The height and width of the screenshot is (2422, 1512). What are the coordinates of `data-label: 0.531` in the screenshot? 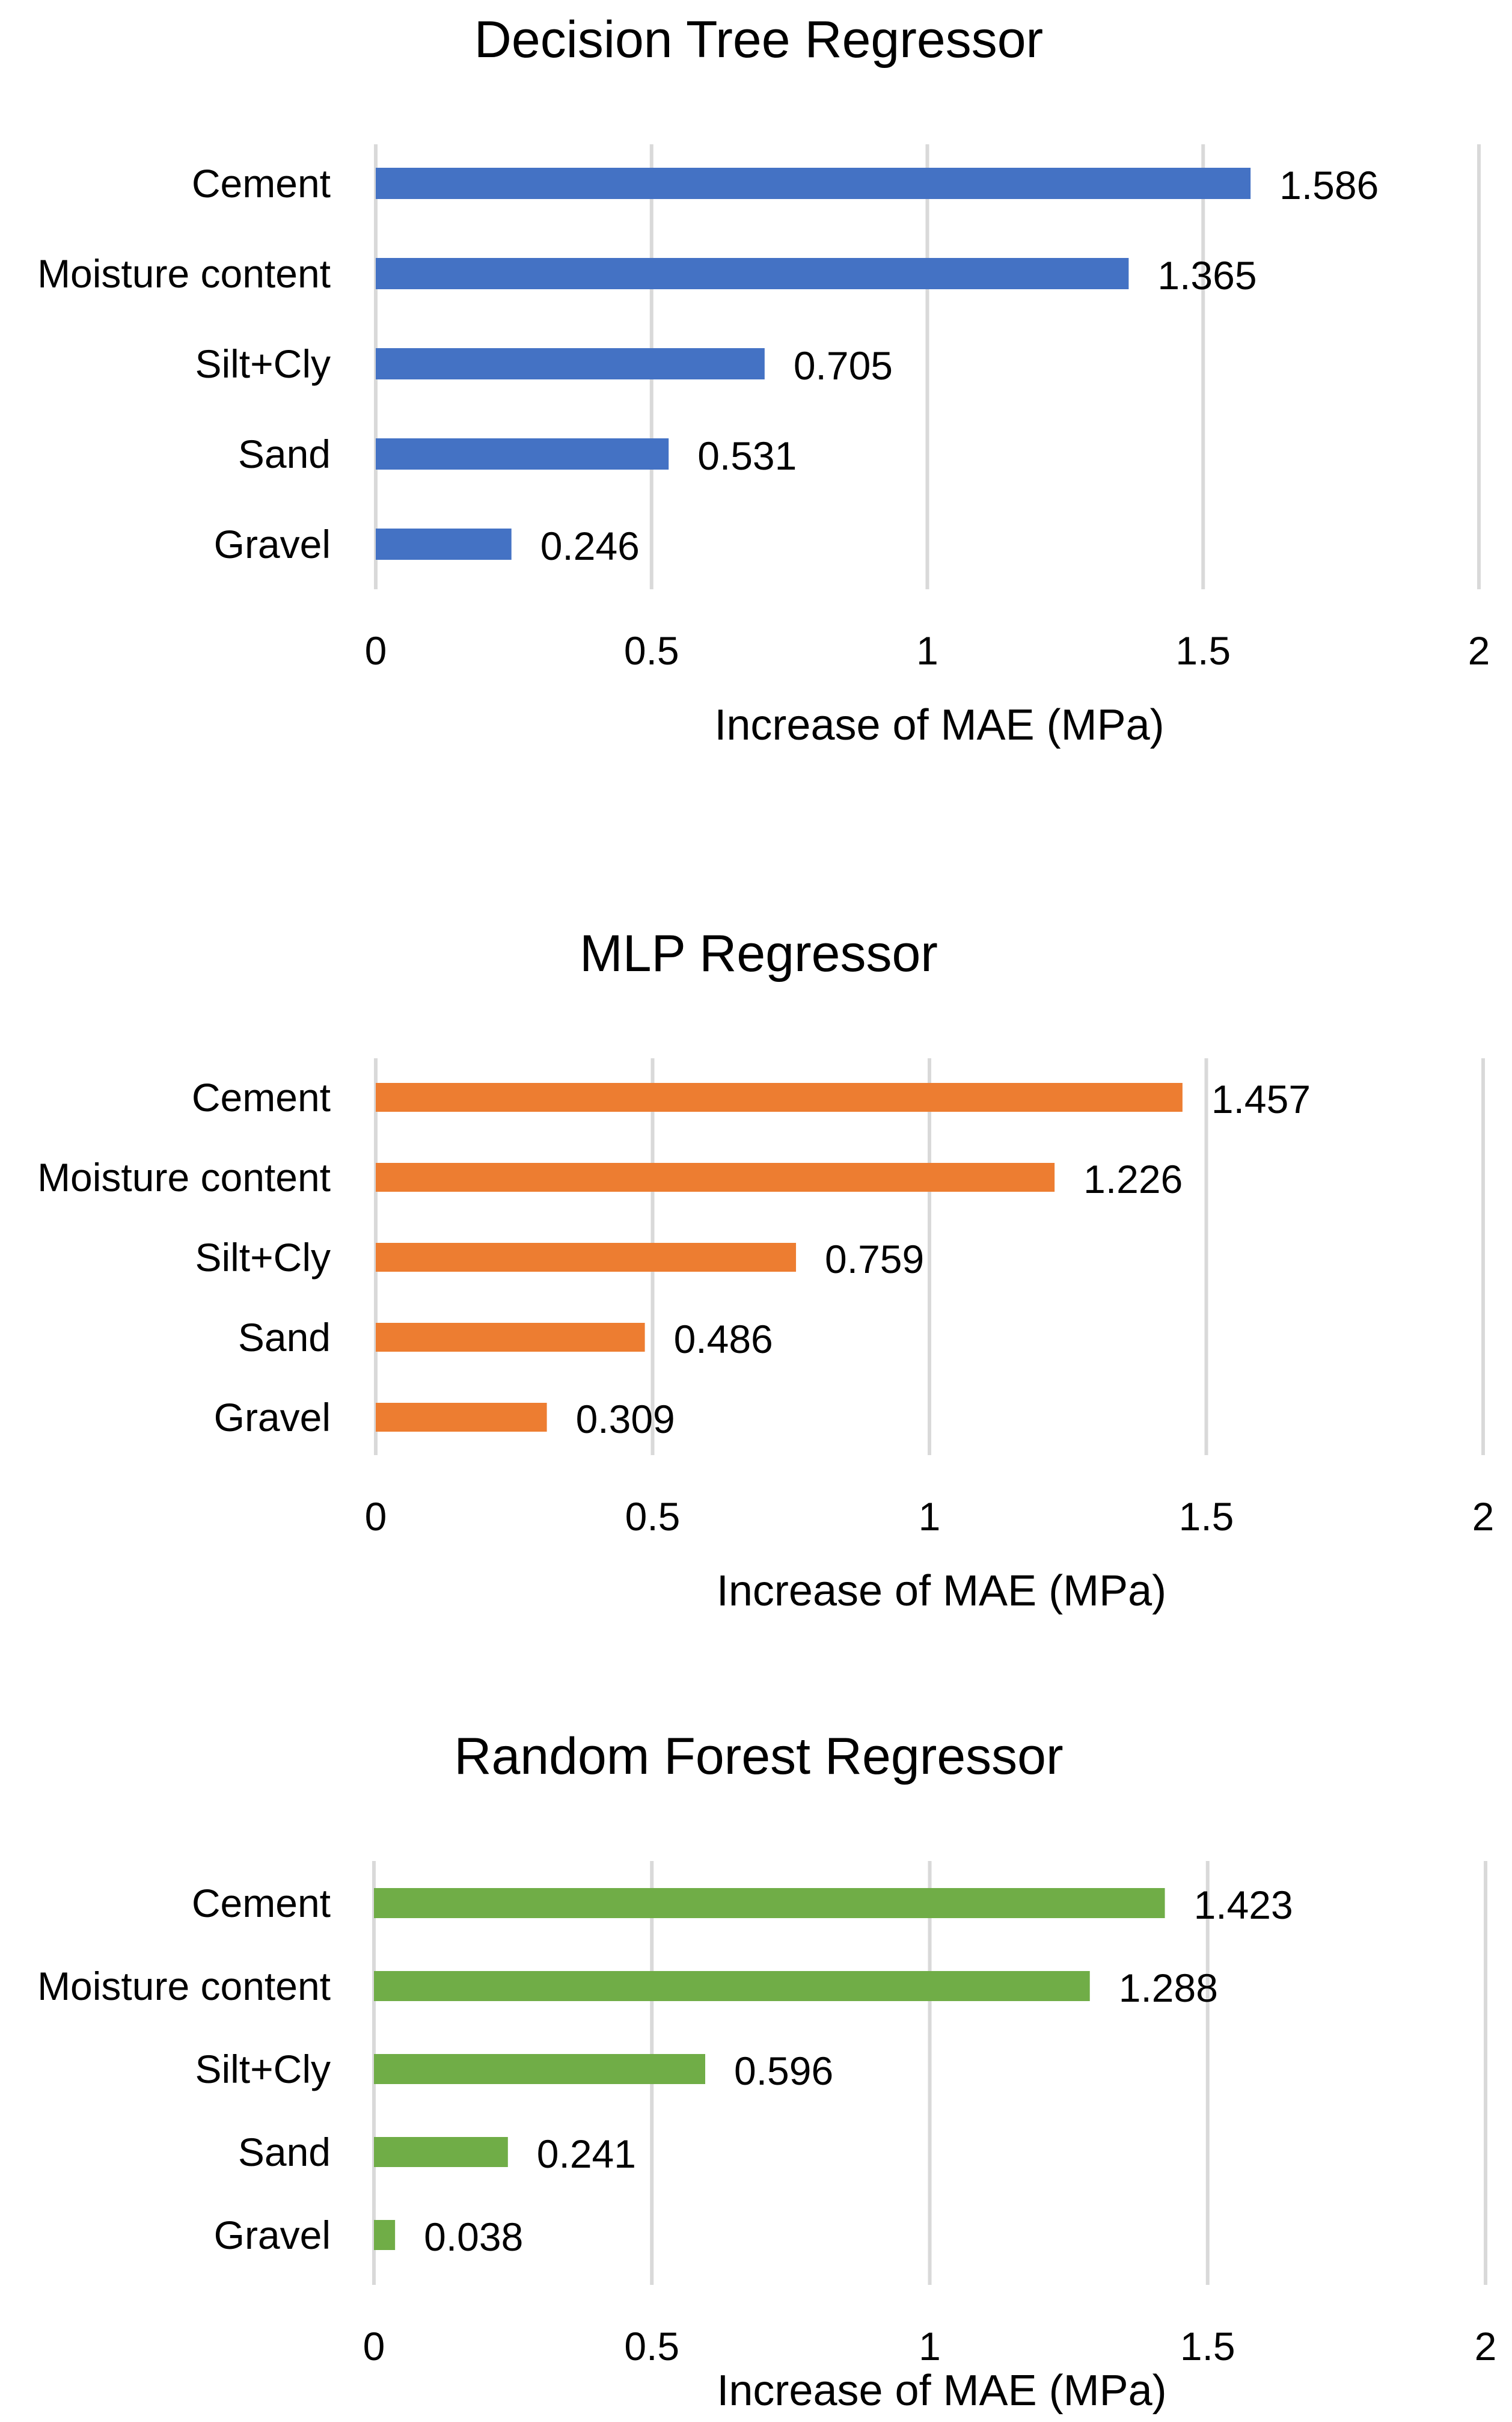 It's located at (747, 456).